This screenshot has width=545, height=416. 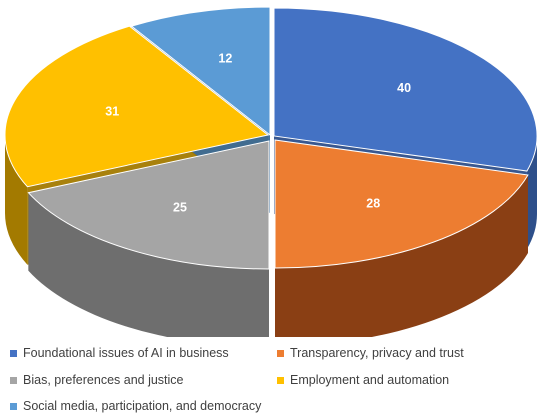 I want to click on data-label-foundational: 40, so click(x=404, y=88).